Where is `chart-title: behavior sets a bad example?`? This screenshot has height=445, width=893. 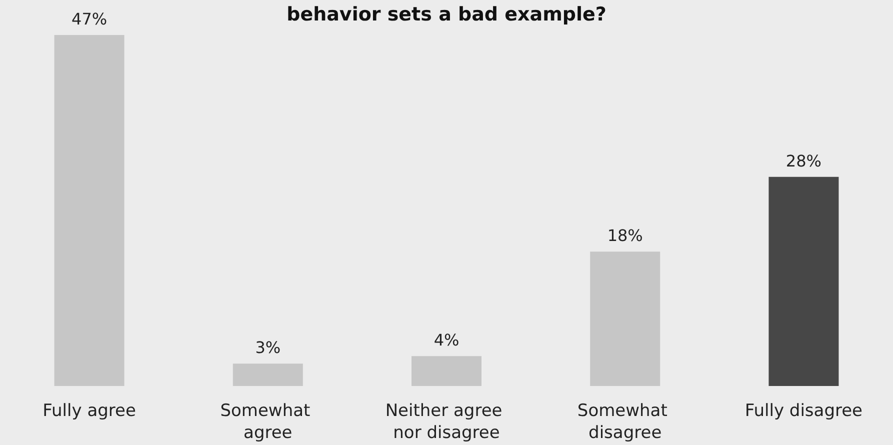 chart-title: behavior sets a bad example? is located at coordinates (446, 15).